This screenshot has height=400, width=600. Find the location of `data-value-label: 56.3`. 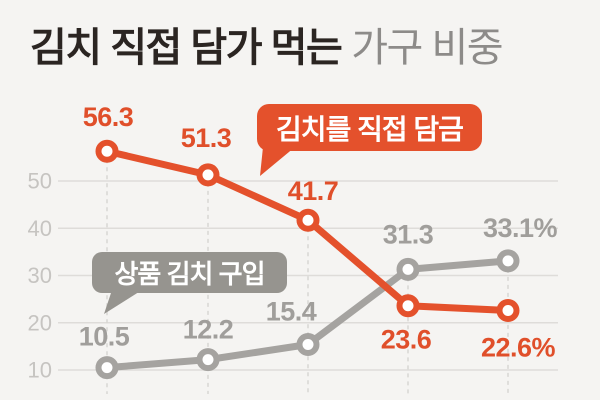

data-value-label: 56.3 is located at coordinates (108, 117).